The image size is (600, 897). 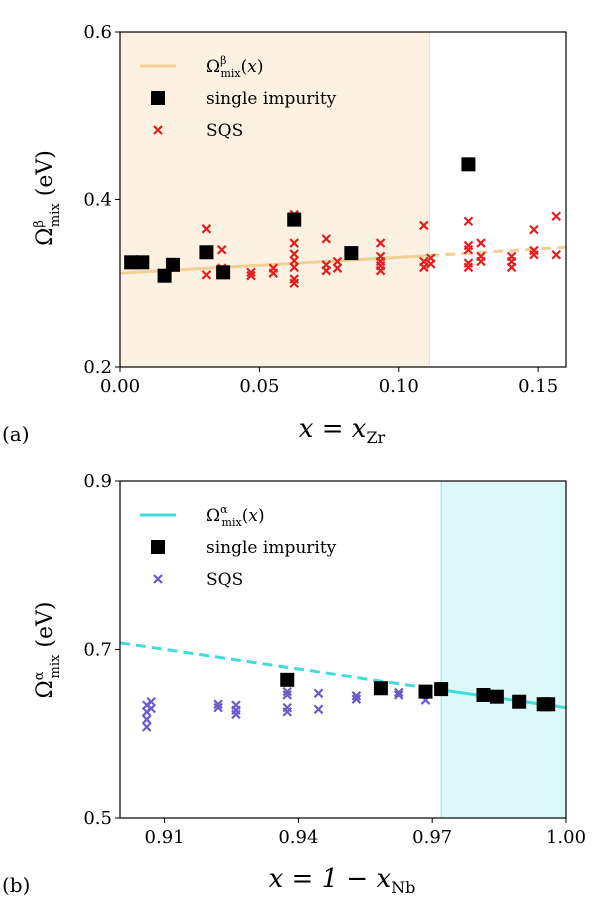 I want to click on y-tick-label: 0.9, so click(x=97, y=481).